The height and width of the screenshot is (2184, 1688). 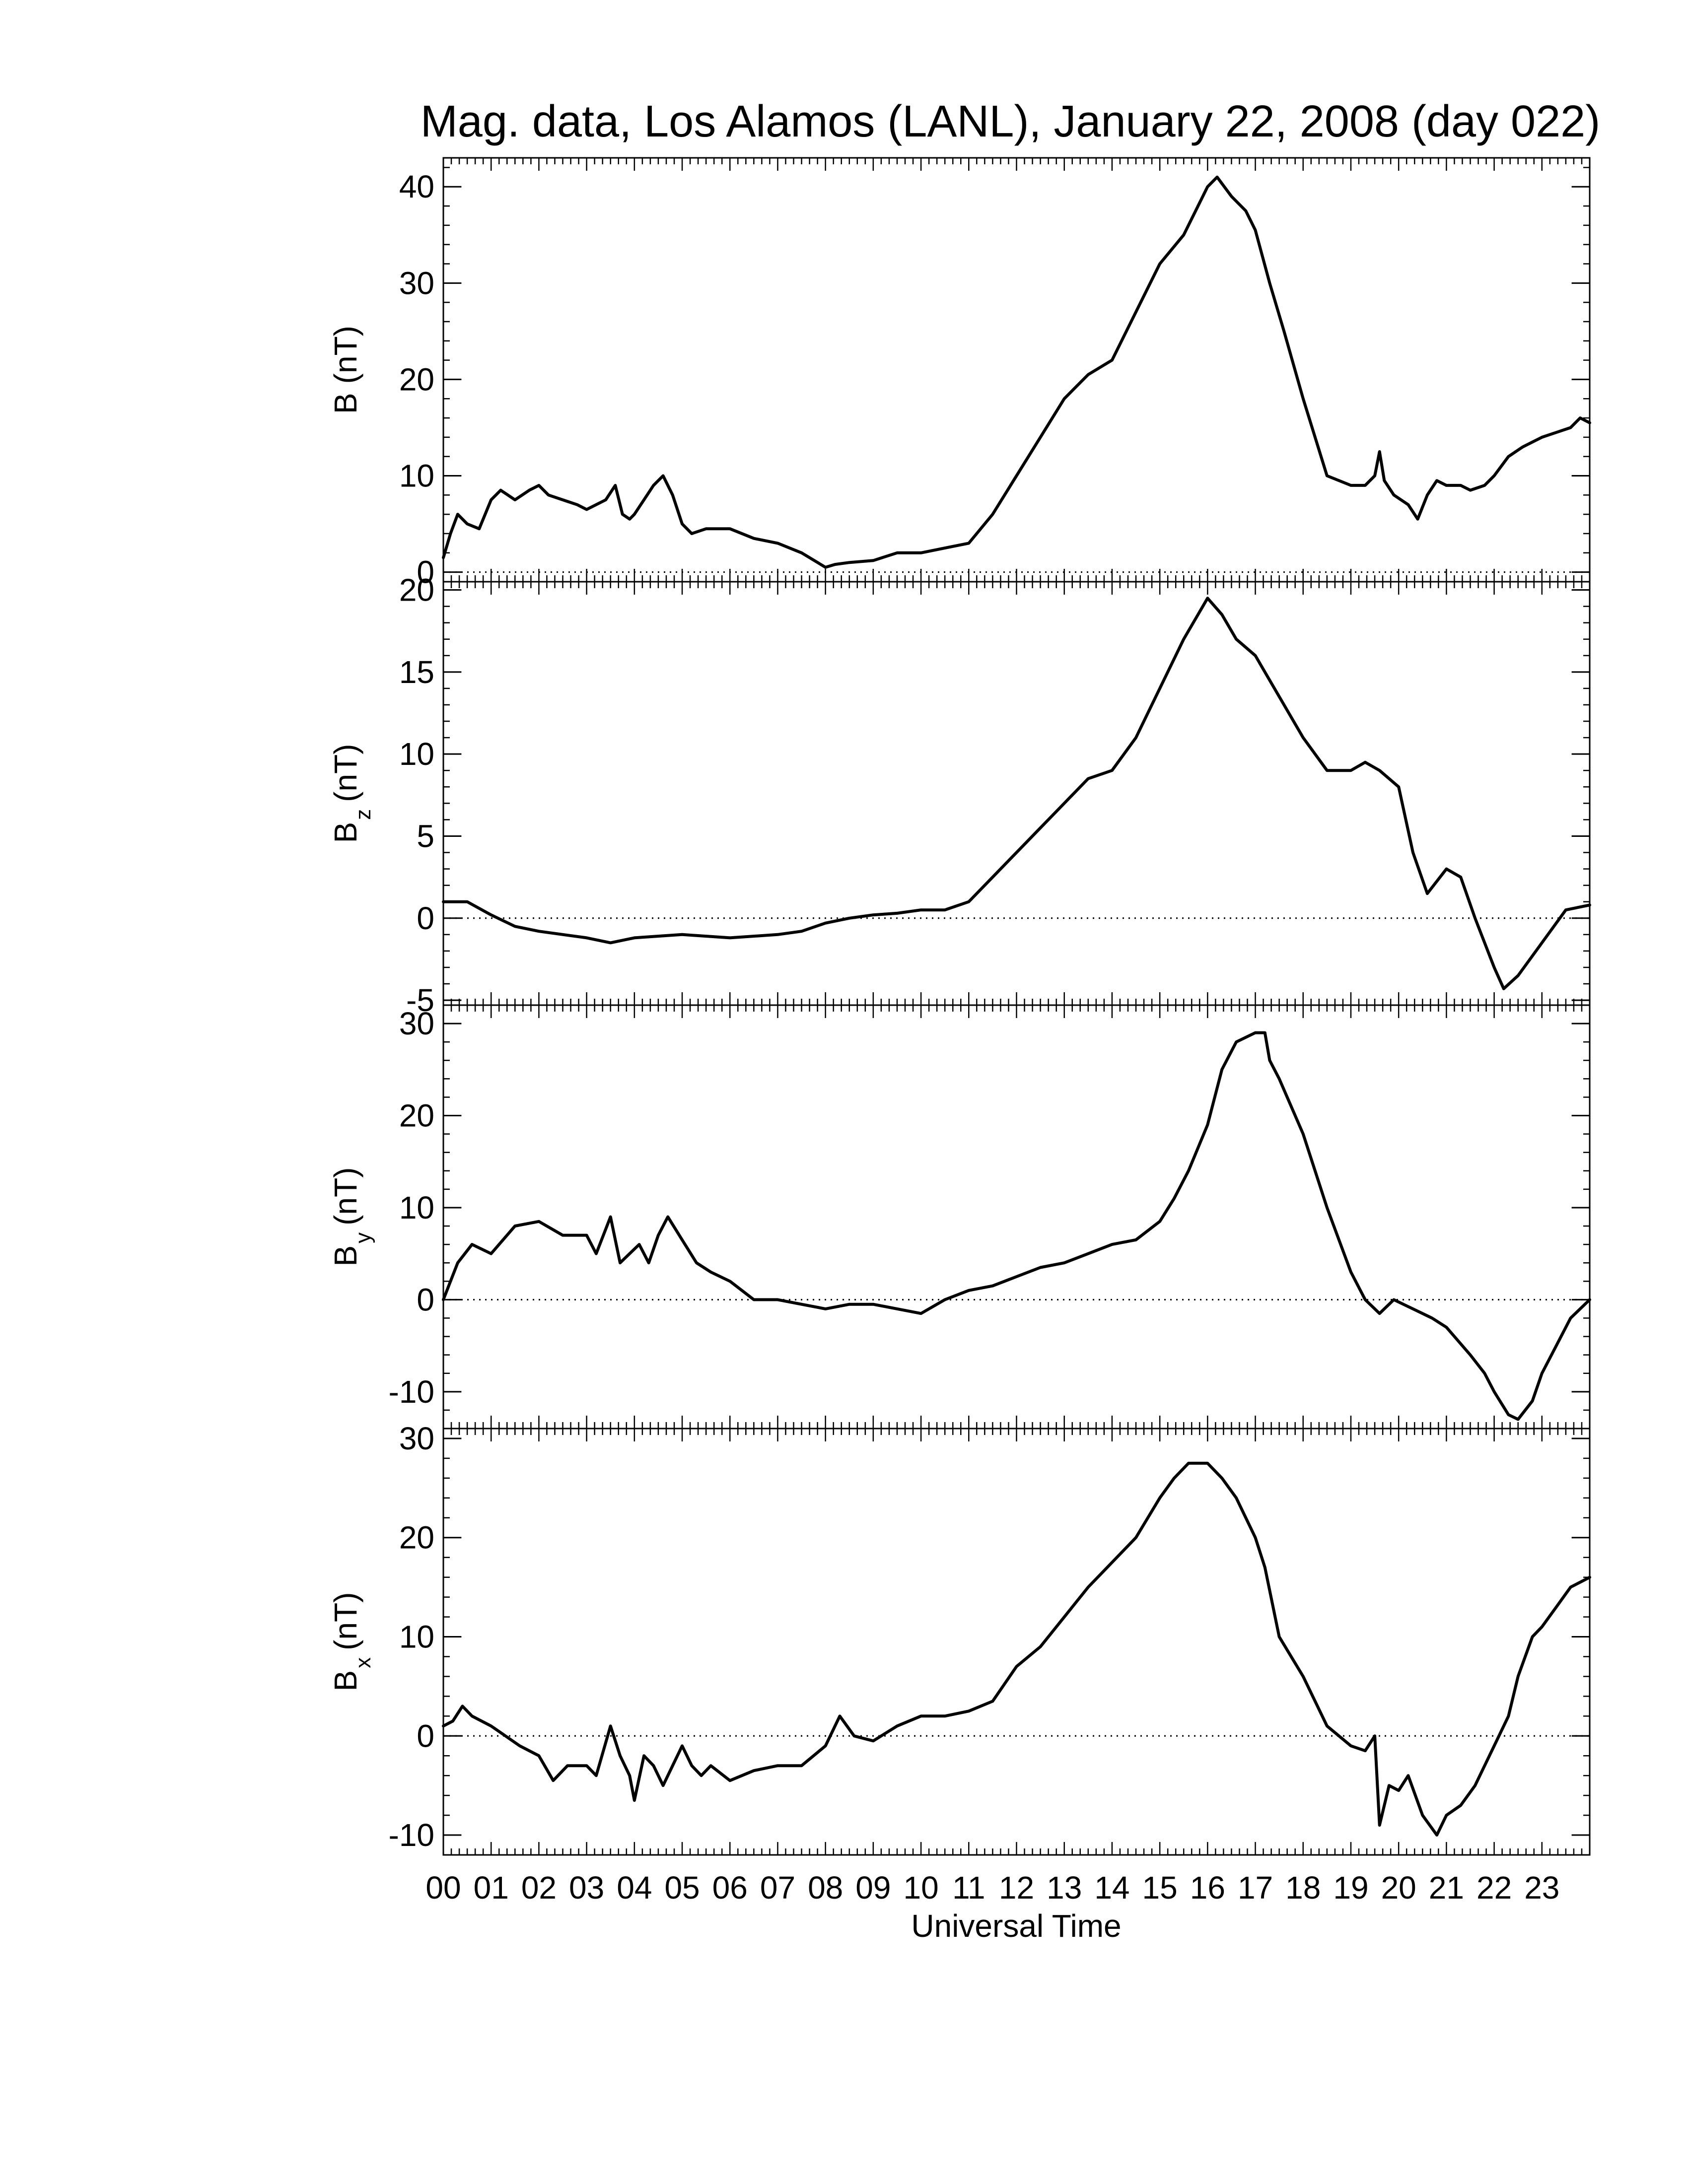 What do you see at coordinates (1016, 1888) in the screenshot?
I see `x-tick-label: 12` at bounding box center [1016, 1888].